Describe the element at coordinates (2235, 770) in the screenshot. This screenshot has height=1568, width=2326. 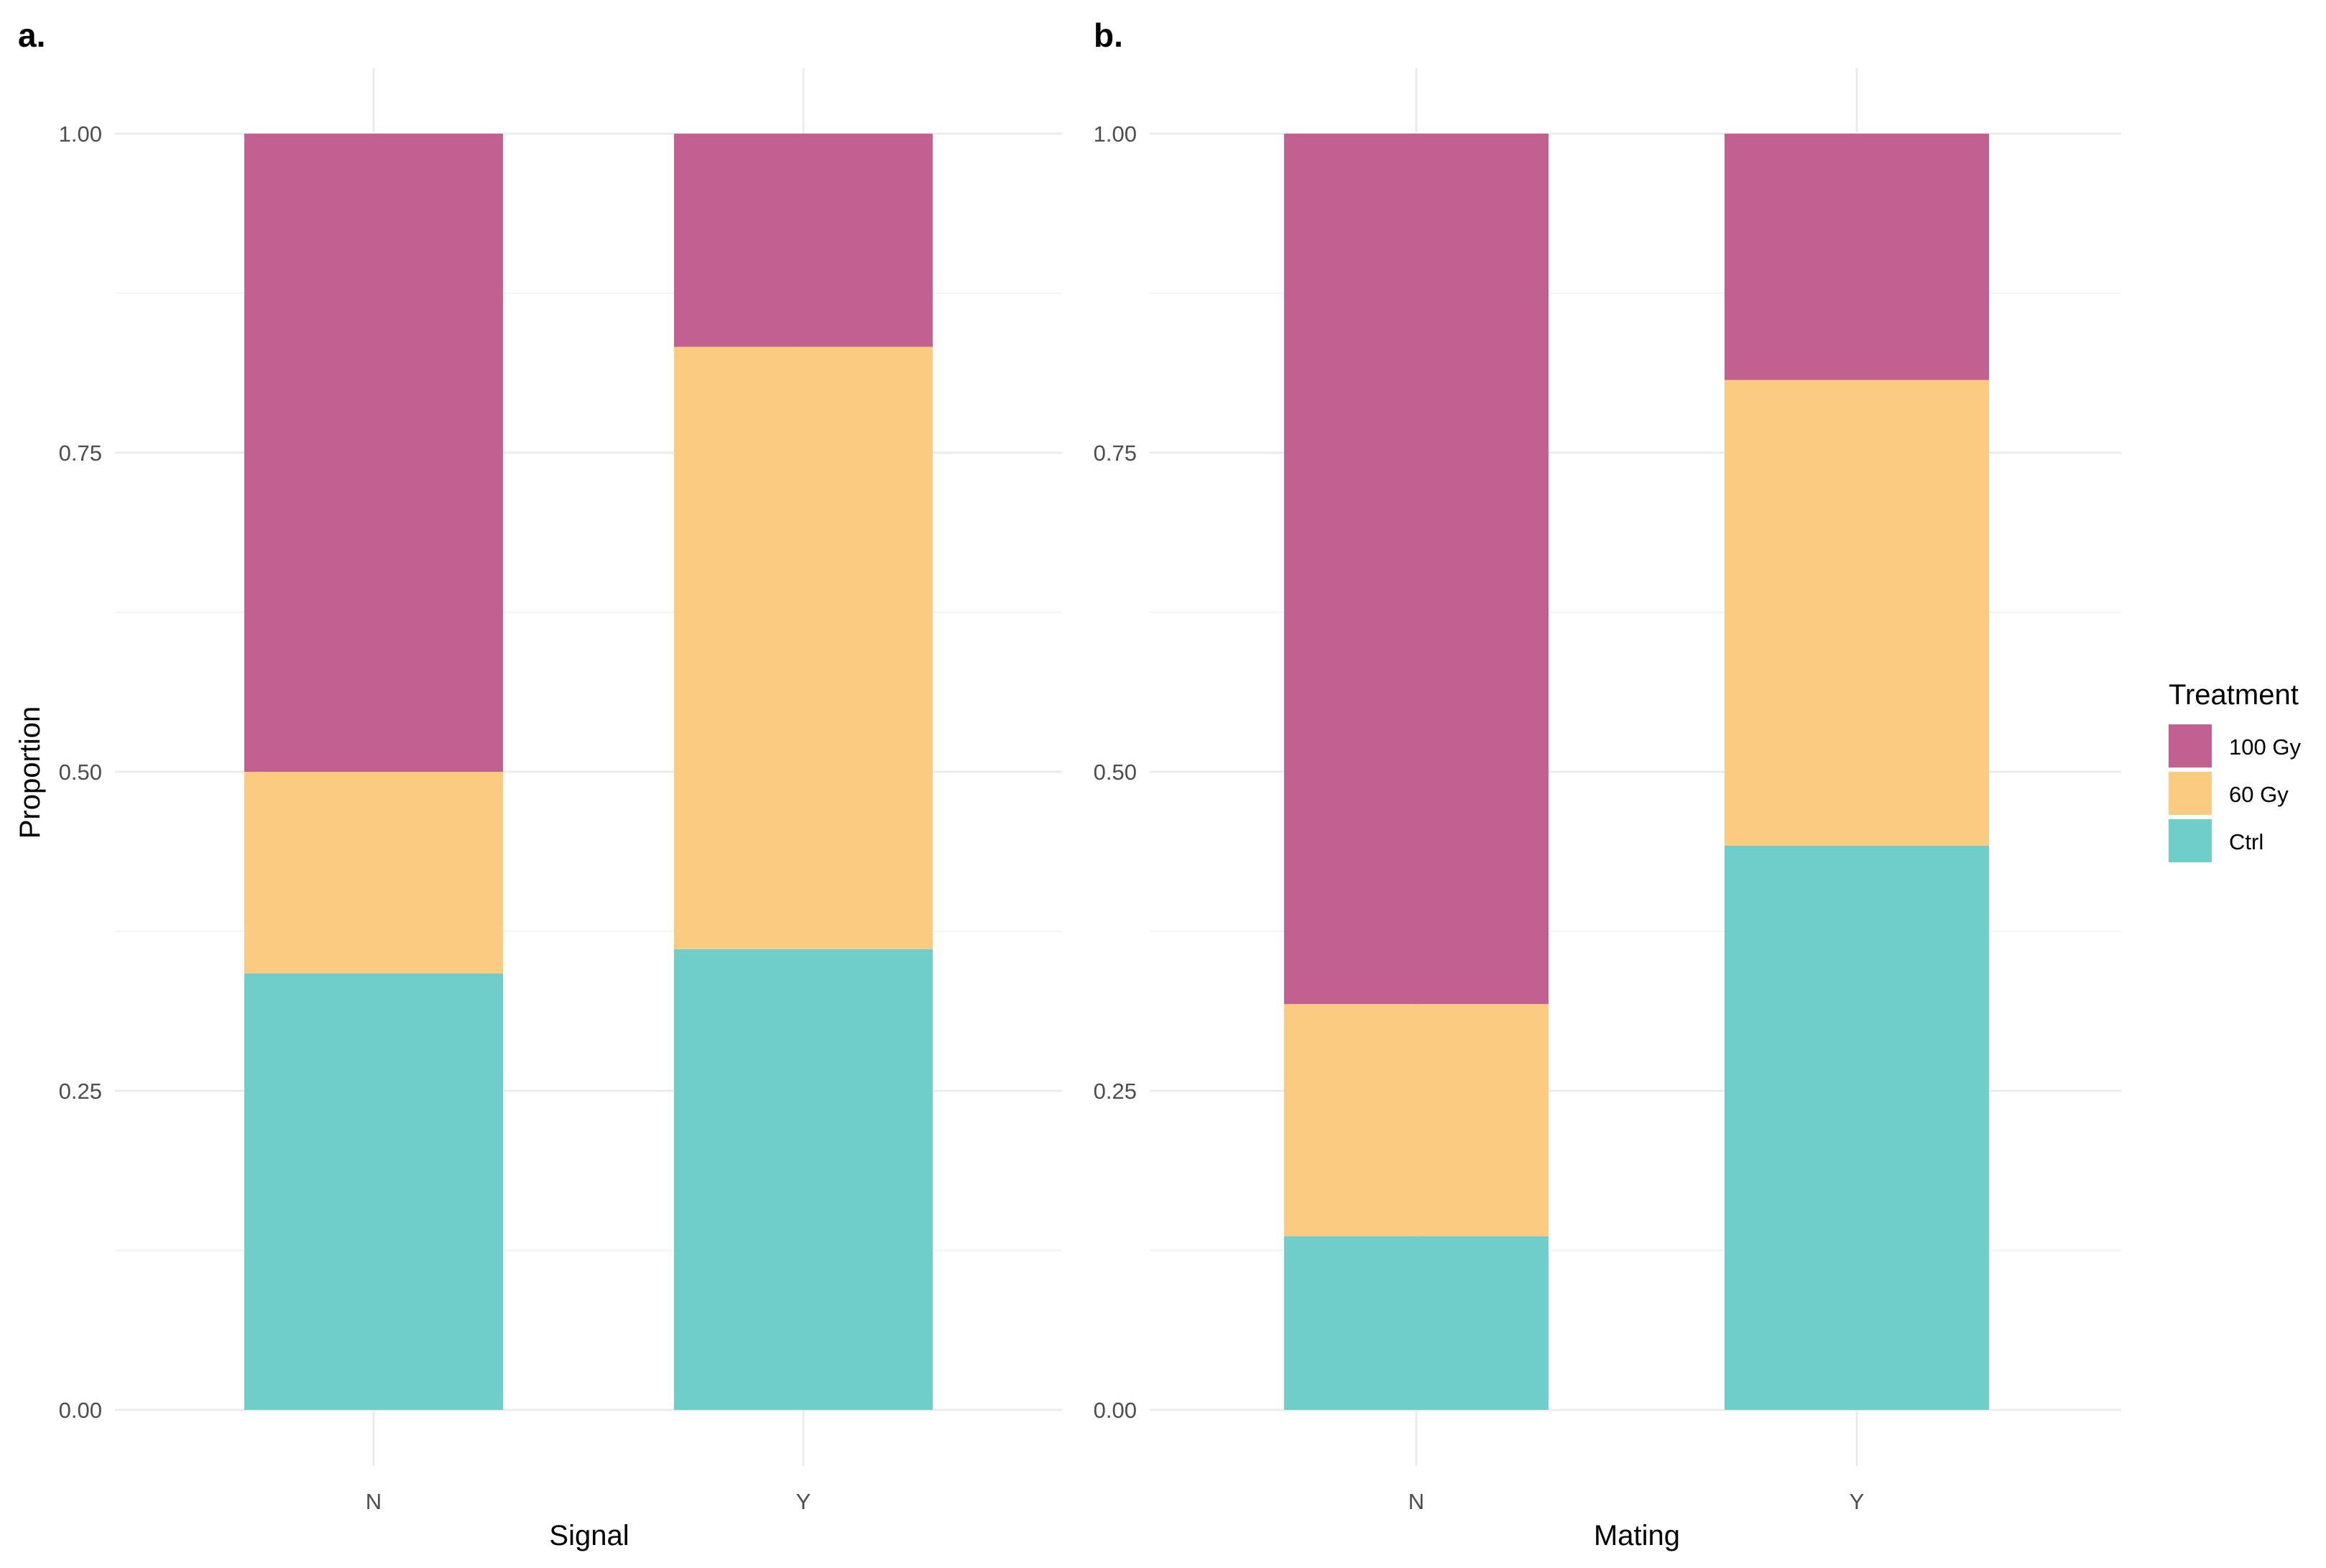
I see `legend: Treatment 100 Gy 60 Gy Ctrl` at that location.